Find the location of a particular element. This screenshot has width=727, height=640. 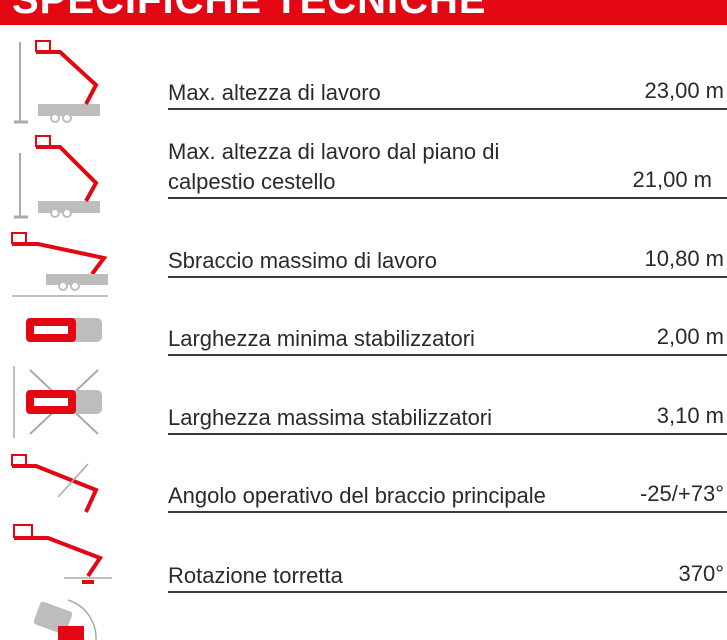

spec-row-max-outrigger-width: Larghezza massima stabilizzatori 3,10 m is located at coordinates (447, 419).